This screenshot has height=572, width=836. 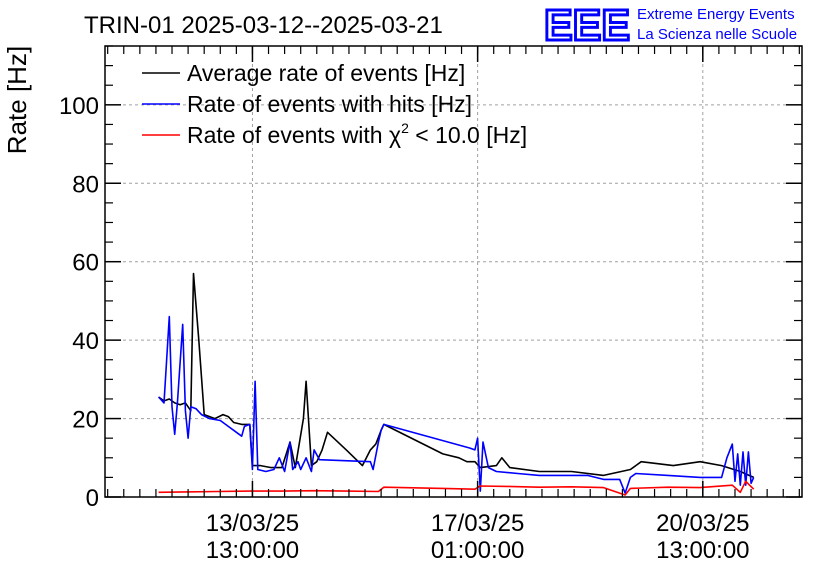 I want to click on logo-line-1: Extreme Energy Events, so click(x=716, y=14).